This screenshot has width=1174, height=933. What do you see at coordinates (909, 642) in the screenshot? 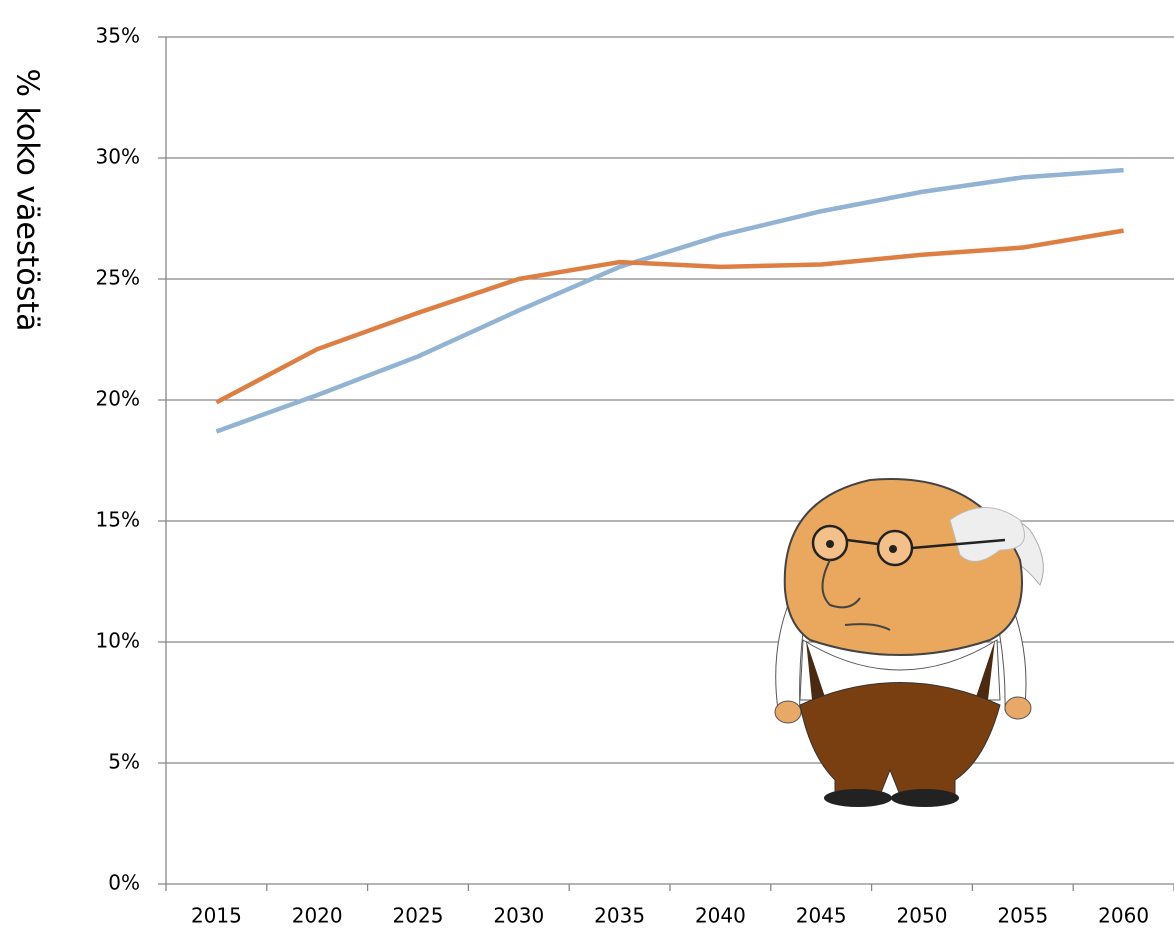
I see `cartoon-old-man` at bounding box center [909, 642].